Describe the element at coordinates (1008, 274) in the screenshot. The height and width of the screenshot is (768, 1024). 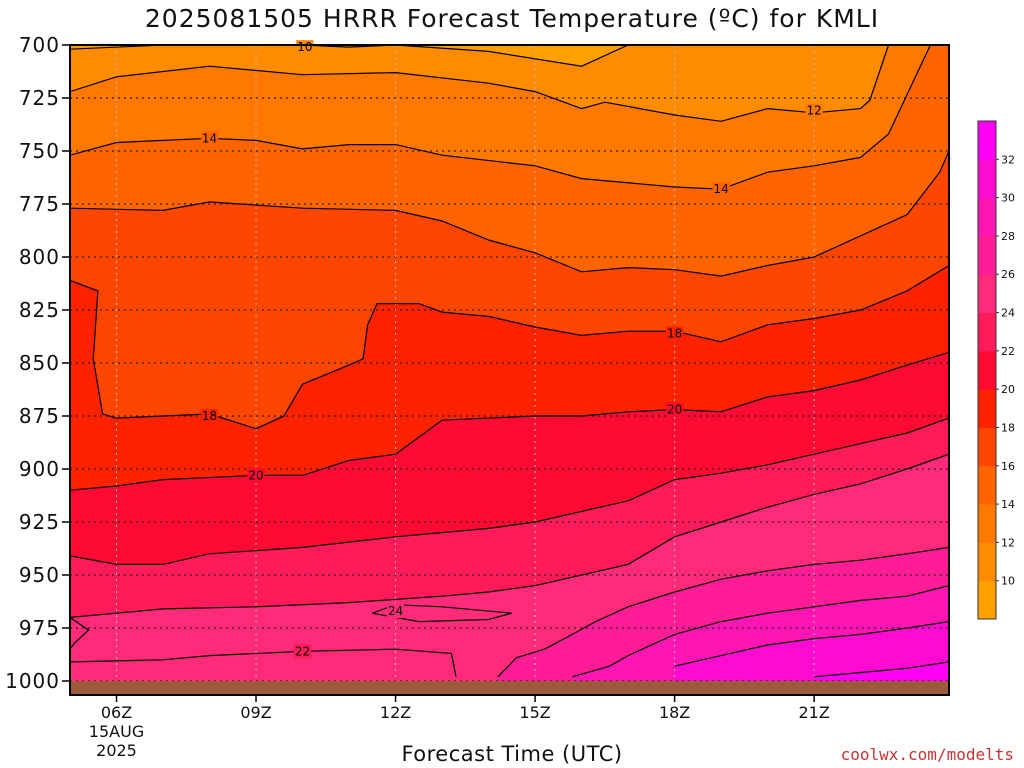
I see `colorbar-tick-label: 26` at that location.